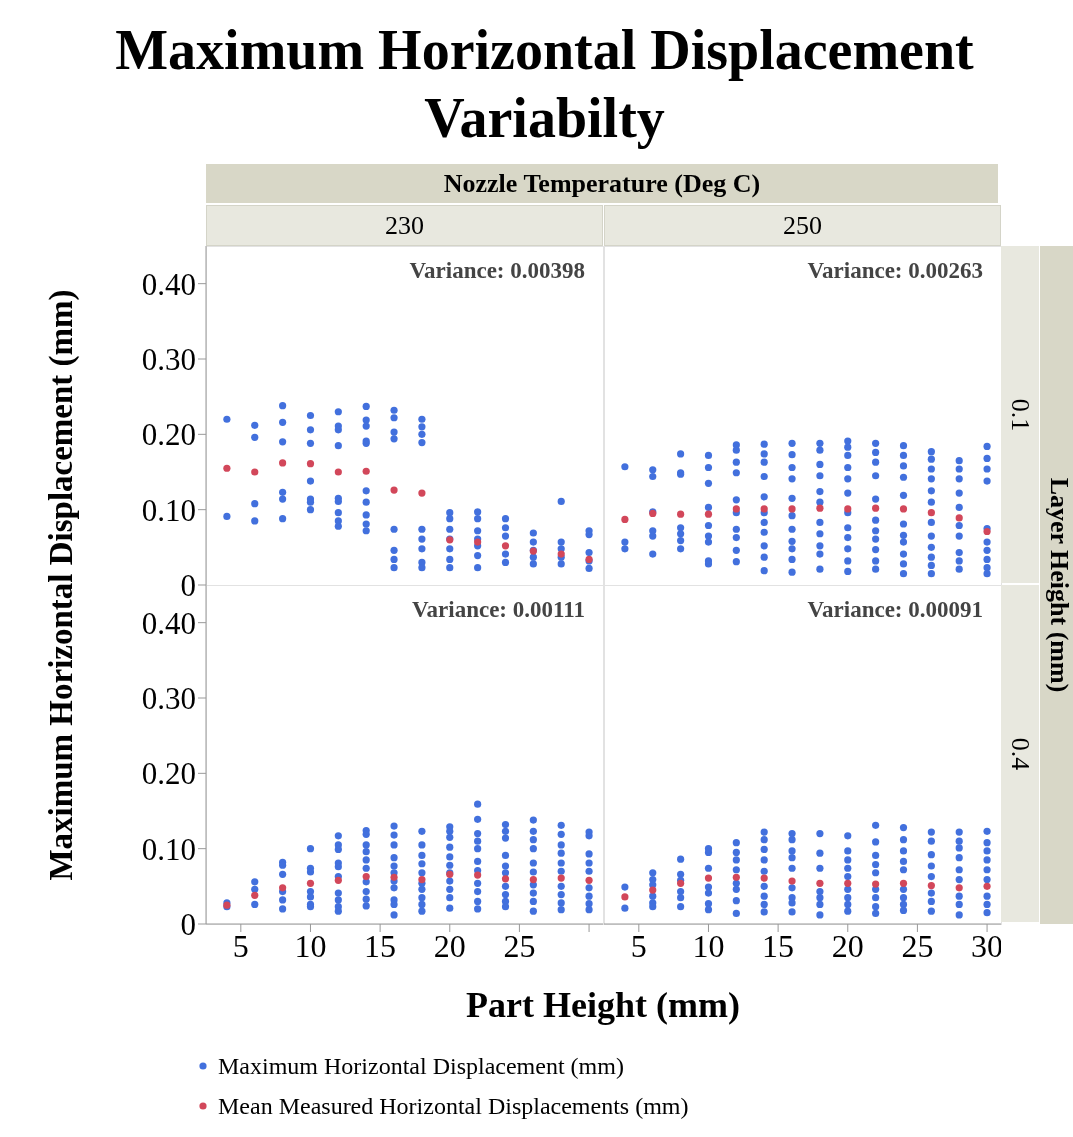 The height and width of the screenshot is (1137, 1073). What do you see at coordinates (544, 84) in the screenshot?
I see `chart-title: Maximum Horizontal Displacement Variabilty` at bounding box center [544, 84].